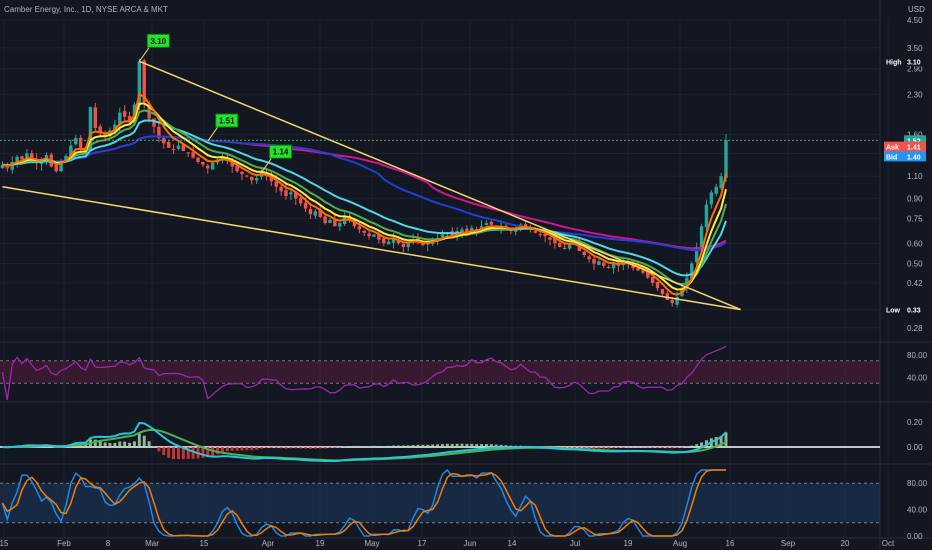  I want to click on x-tick-label: 20, so click(845, 543).